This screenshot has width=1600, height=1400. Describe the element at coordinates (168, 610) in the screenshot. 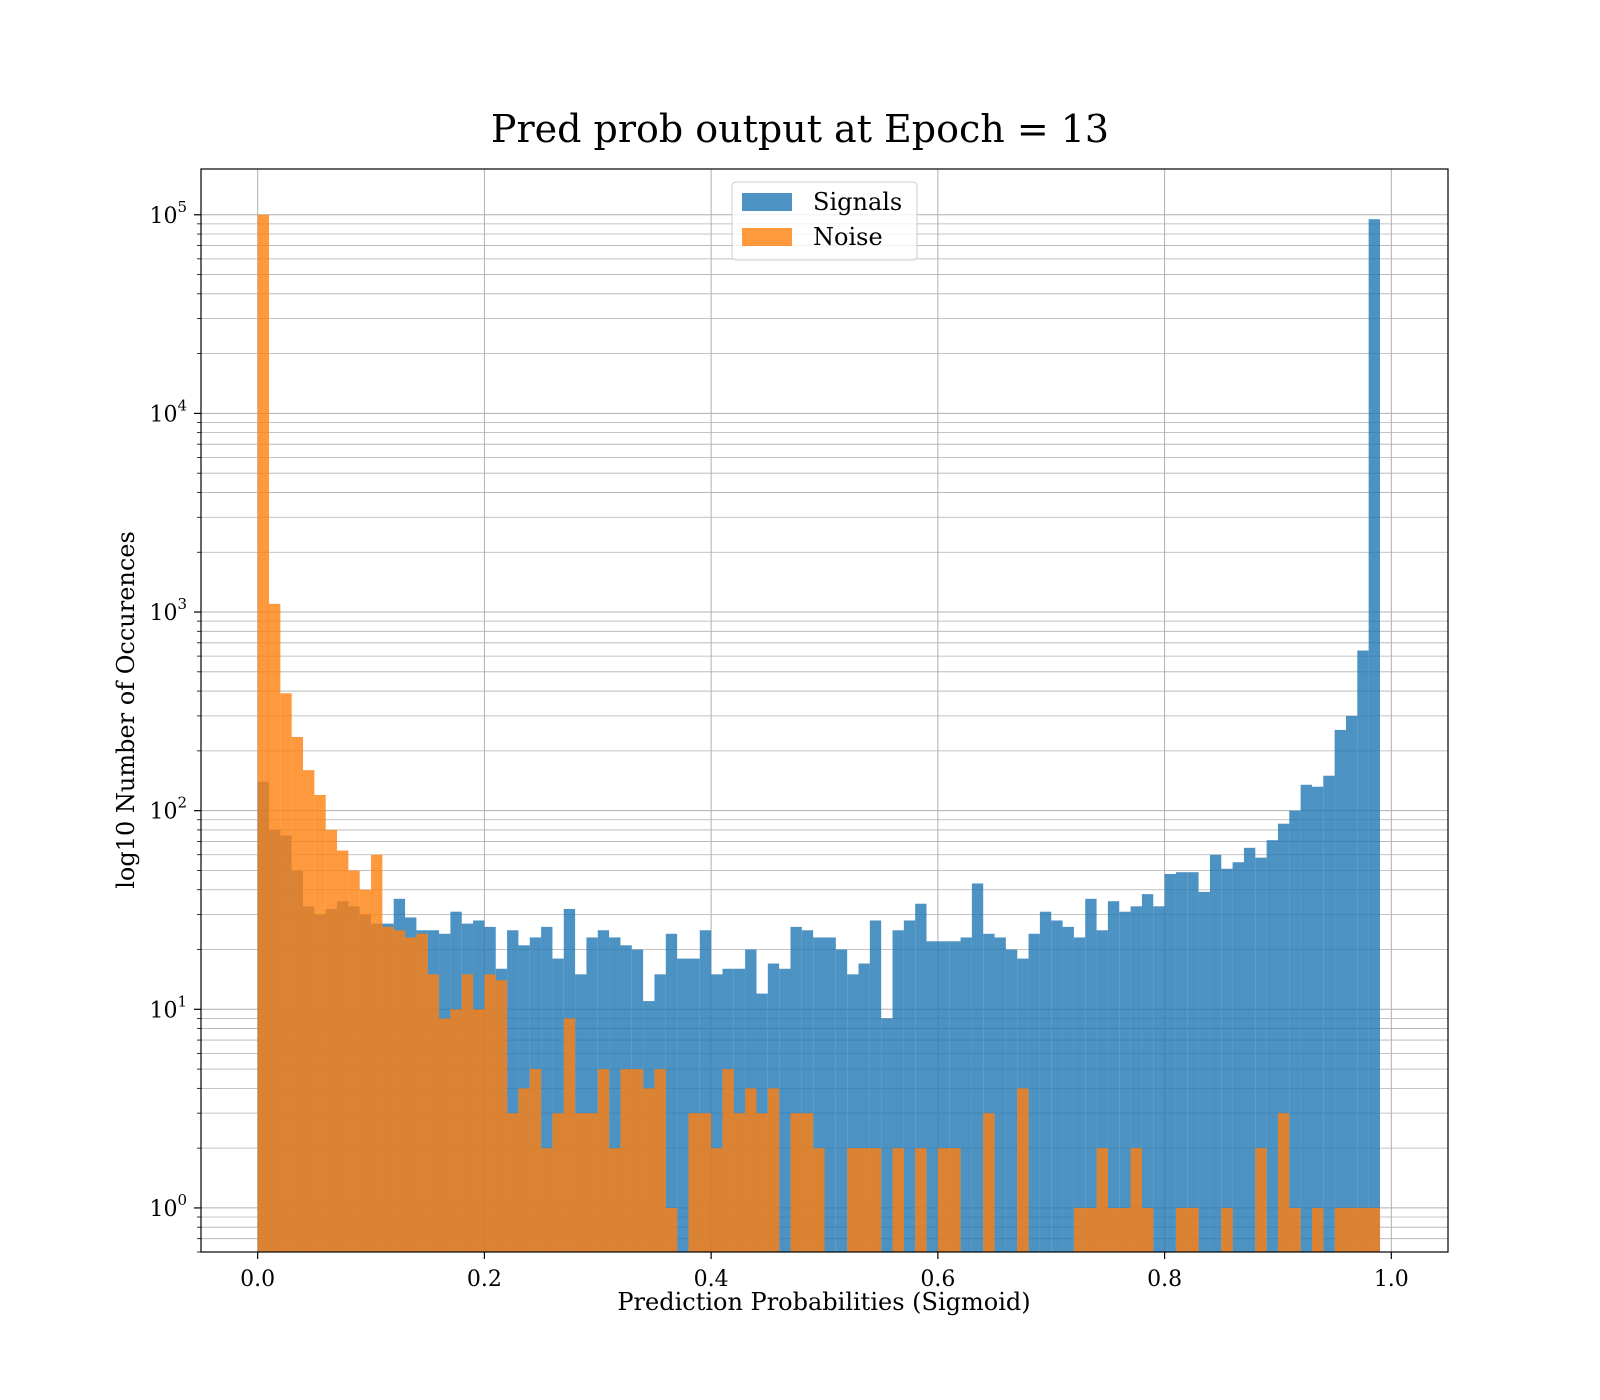

I see `y-tick-label-3: 10³` at that location.